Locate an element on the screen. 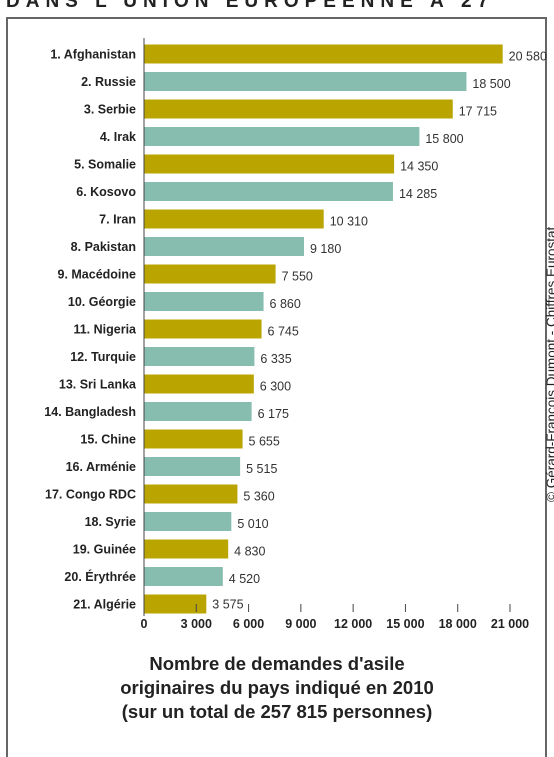  category-label: 6. Kosovo is located at coordinates (106, 192).